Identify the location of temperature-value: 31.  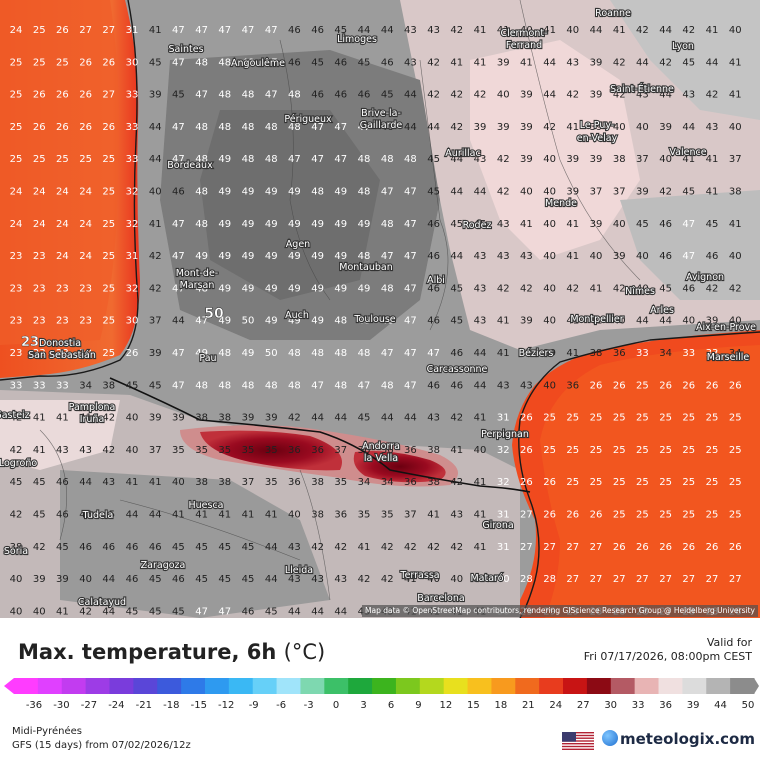
(503, 515).